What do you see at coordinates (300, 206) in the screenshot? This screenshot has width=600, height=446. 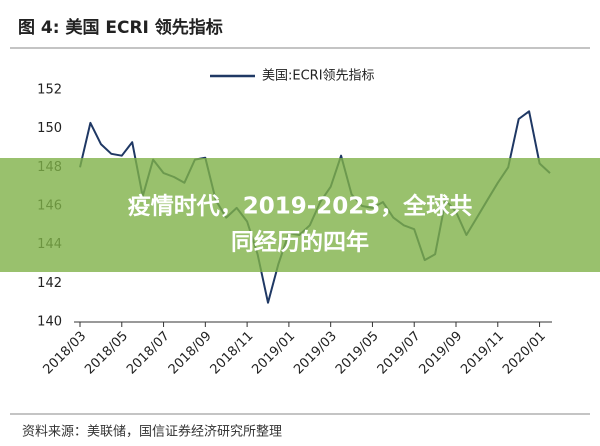 I see `overlay-text: 疫情时代，2019-2023，全球共` at bounding box center [300, 206].